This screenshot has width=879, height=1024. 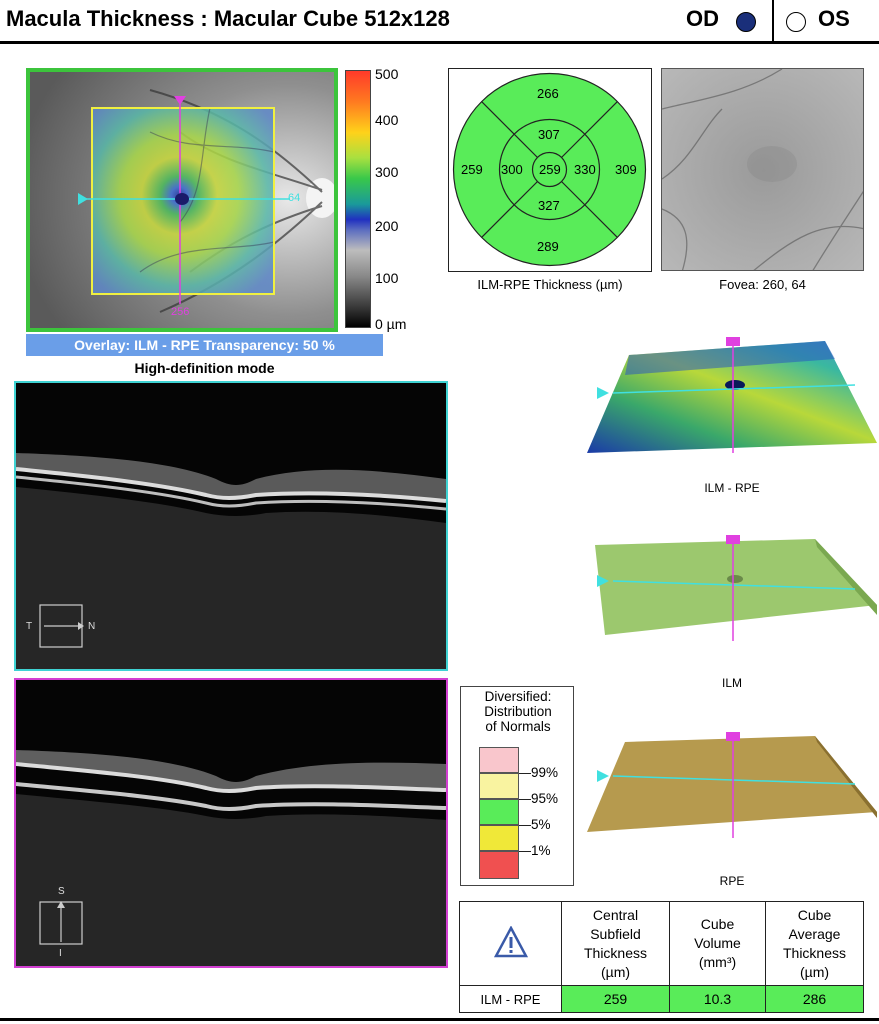 I want to click on header-line: (mm³), so click(x=717, y=962).